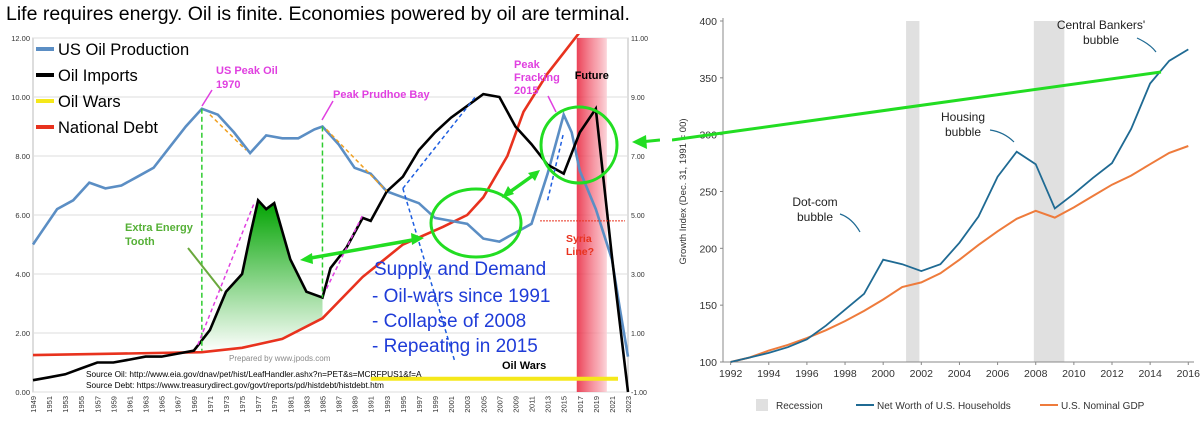 The width and height of the screenshot is (1200, 423). Describe the element at coordinates (22, 274) in the screenshot. I see `y-left-tick-label: 4.00` at that location.